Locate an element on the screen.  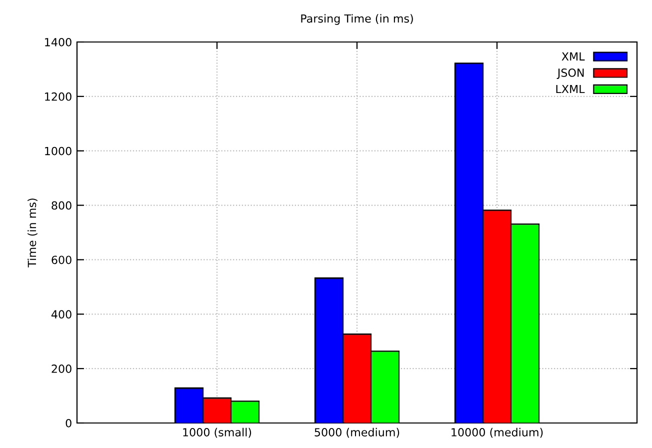
y-tick-label: 800 is located at coordinates (62, 205).